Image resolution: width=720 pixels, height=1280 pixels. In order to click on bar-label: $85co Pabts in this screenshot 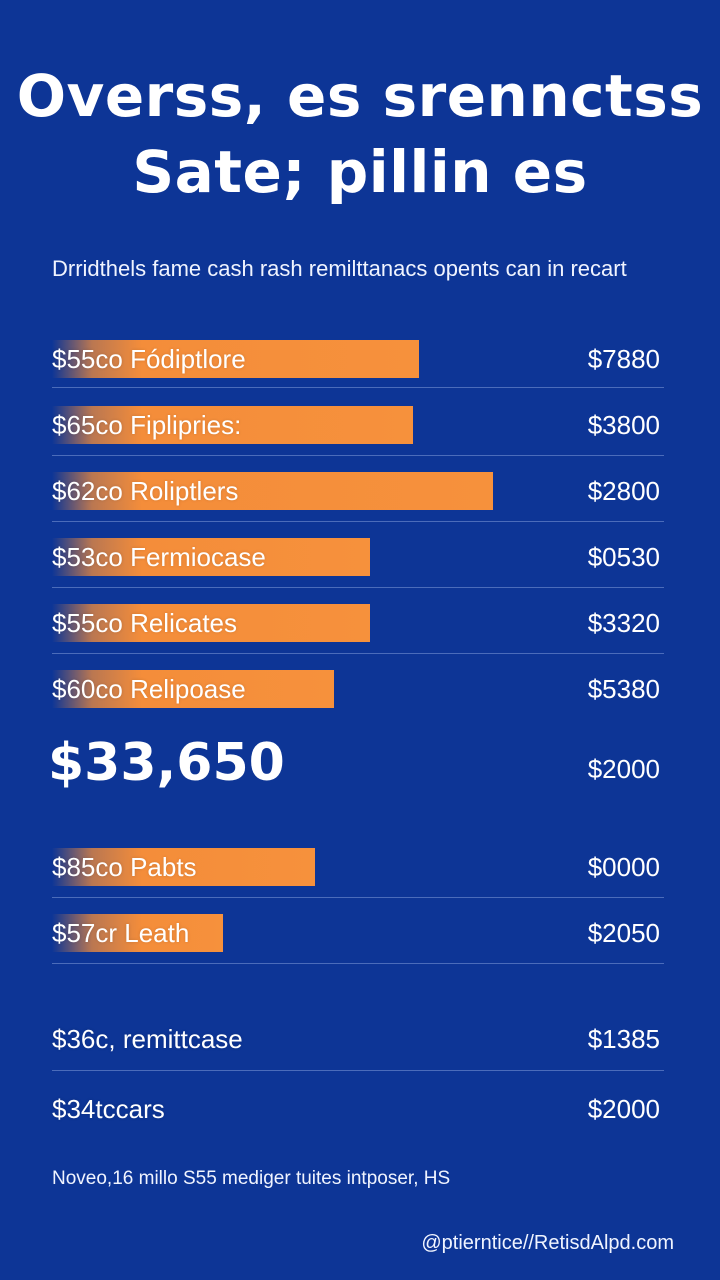, I will do `click(124, 867)`.